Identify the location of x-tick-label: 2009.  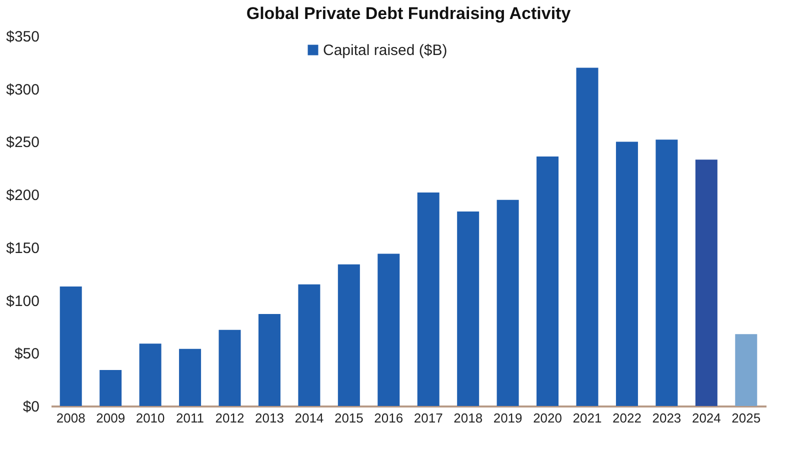
(111, 418).